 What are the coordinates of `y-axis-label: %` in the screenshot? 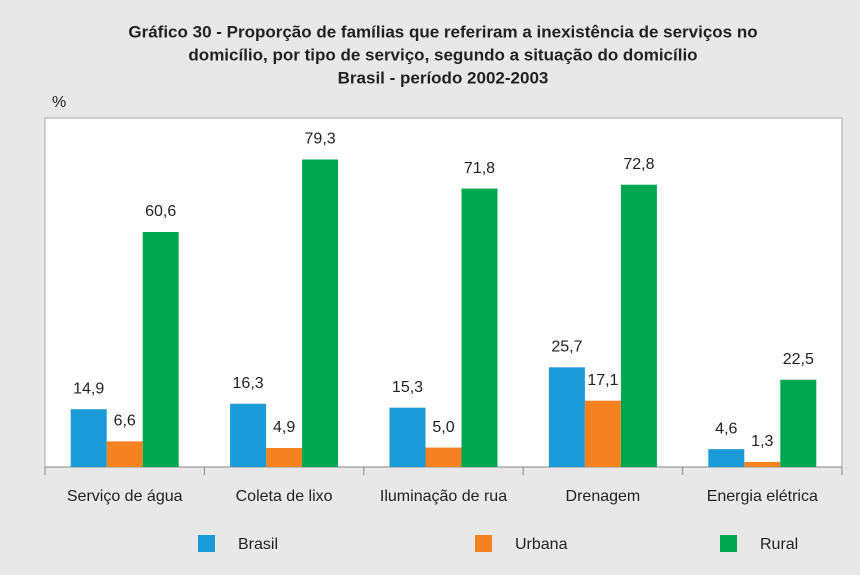 It's located at (59, 102).